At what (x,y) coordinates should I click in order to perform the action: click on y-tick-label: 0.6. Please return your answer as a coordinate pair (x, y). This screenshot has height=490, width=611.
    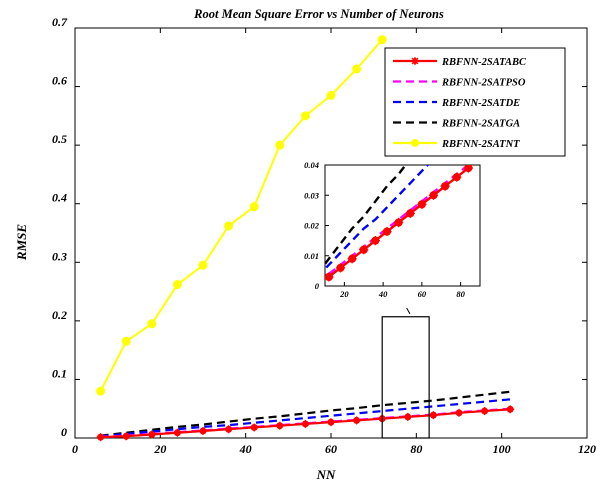
    Looking at the image, I should click on (59, 81).